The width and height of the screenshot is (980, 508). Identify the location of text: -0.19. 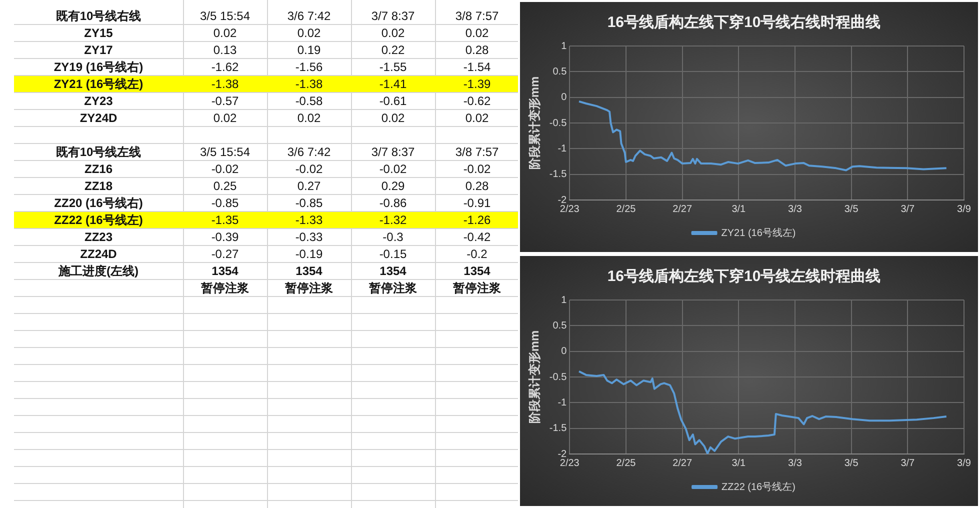
(309, 254).